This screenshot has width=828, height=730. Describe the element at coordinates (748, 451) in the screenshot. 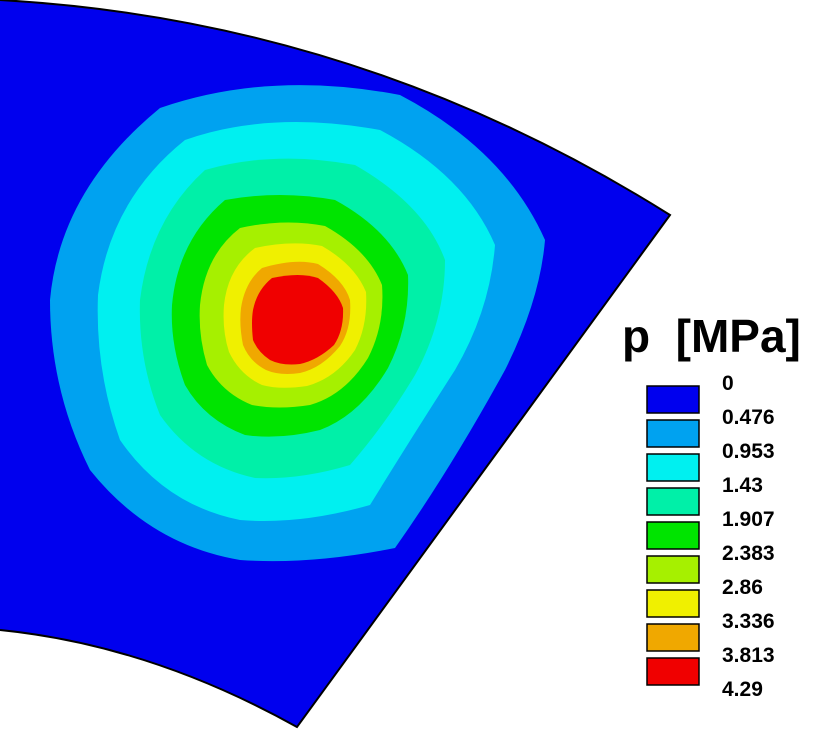

I see `legend-tick-2: 0.953` at that location.